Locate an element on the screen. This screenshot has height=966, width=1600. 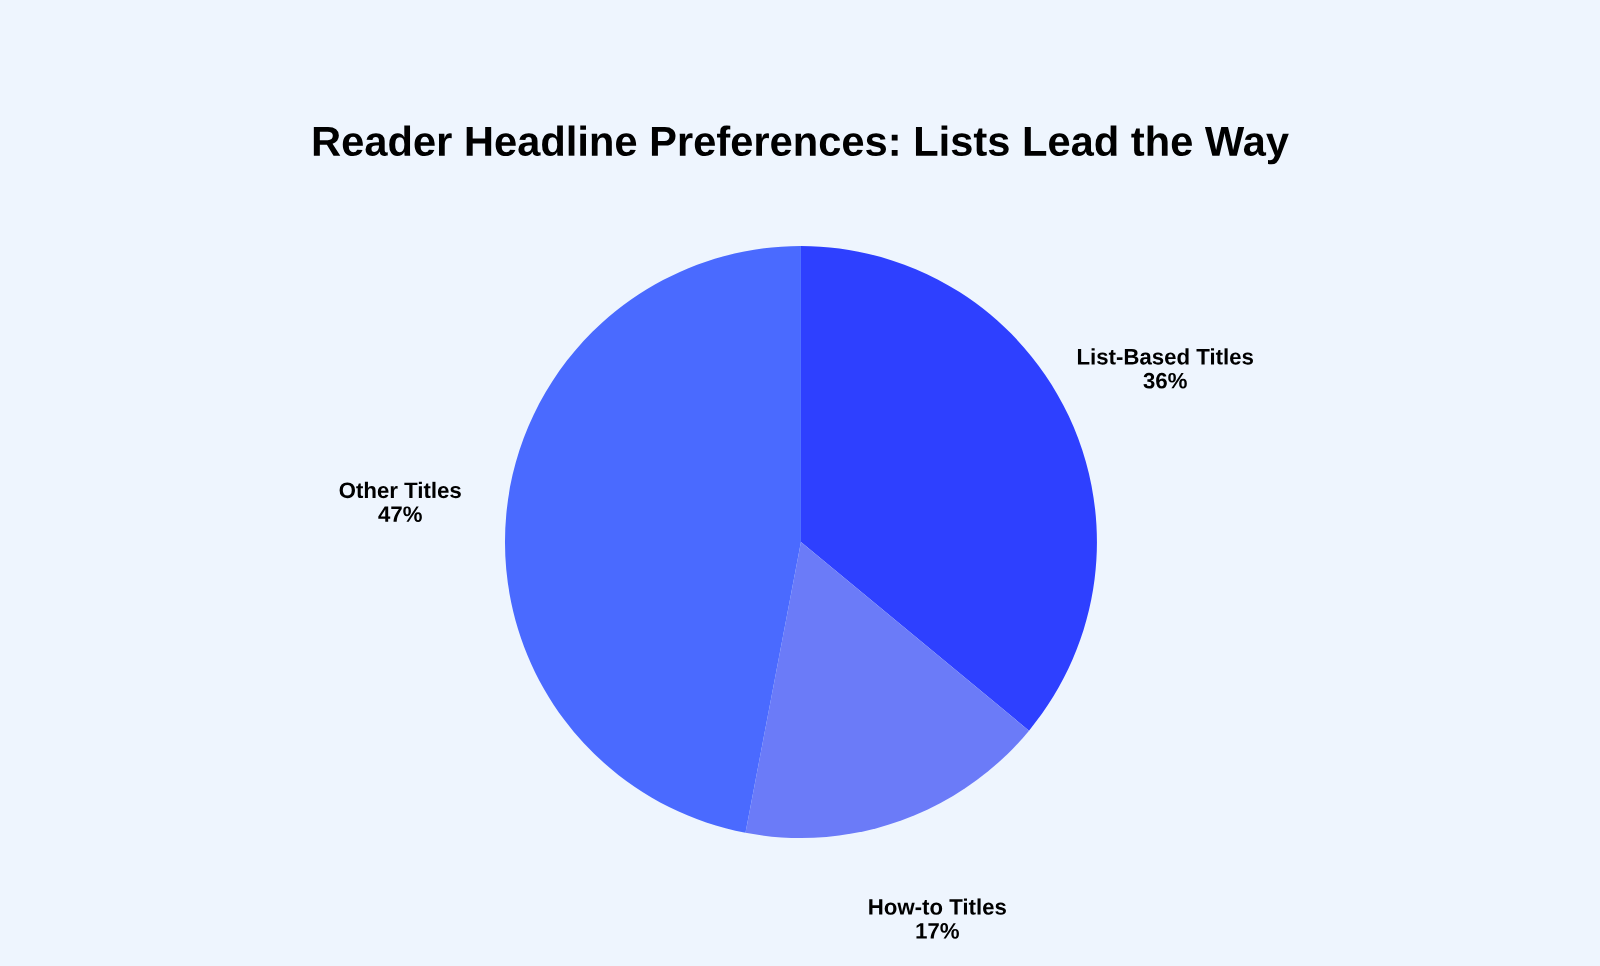
data-label: 17% is located at coordinates (937, 931).